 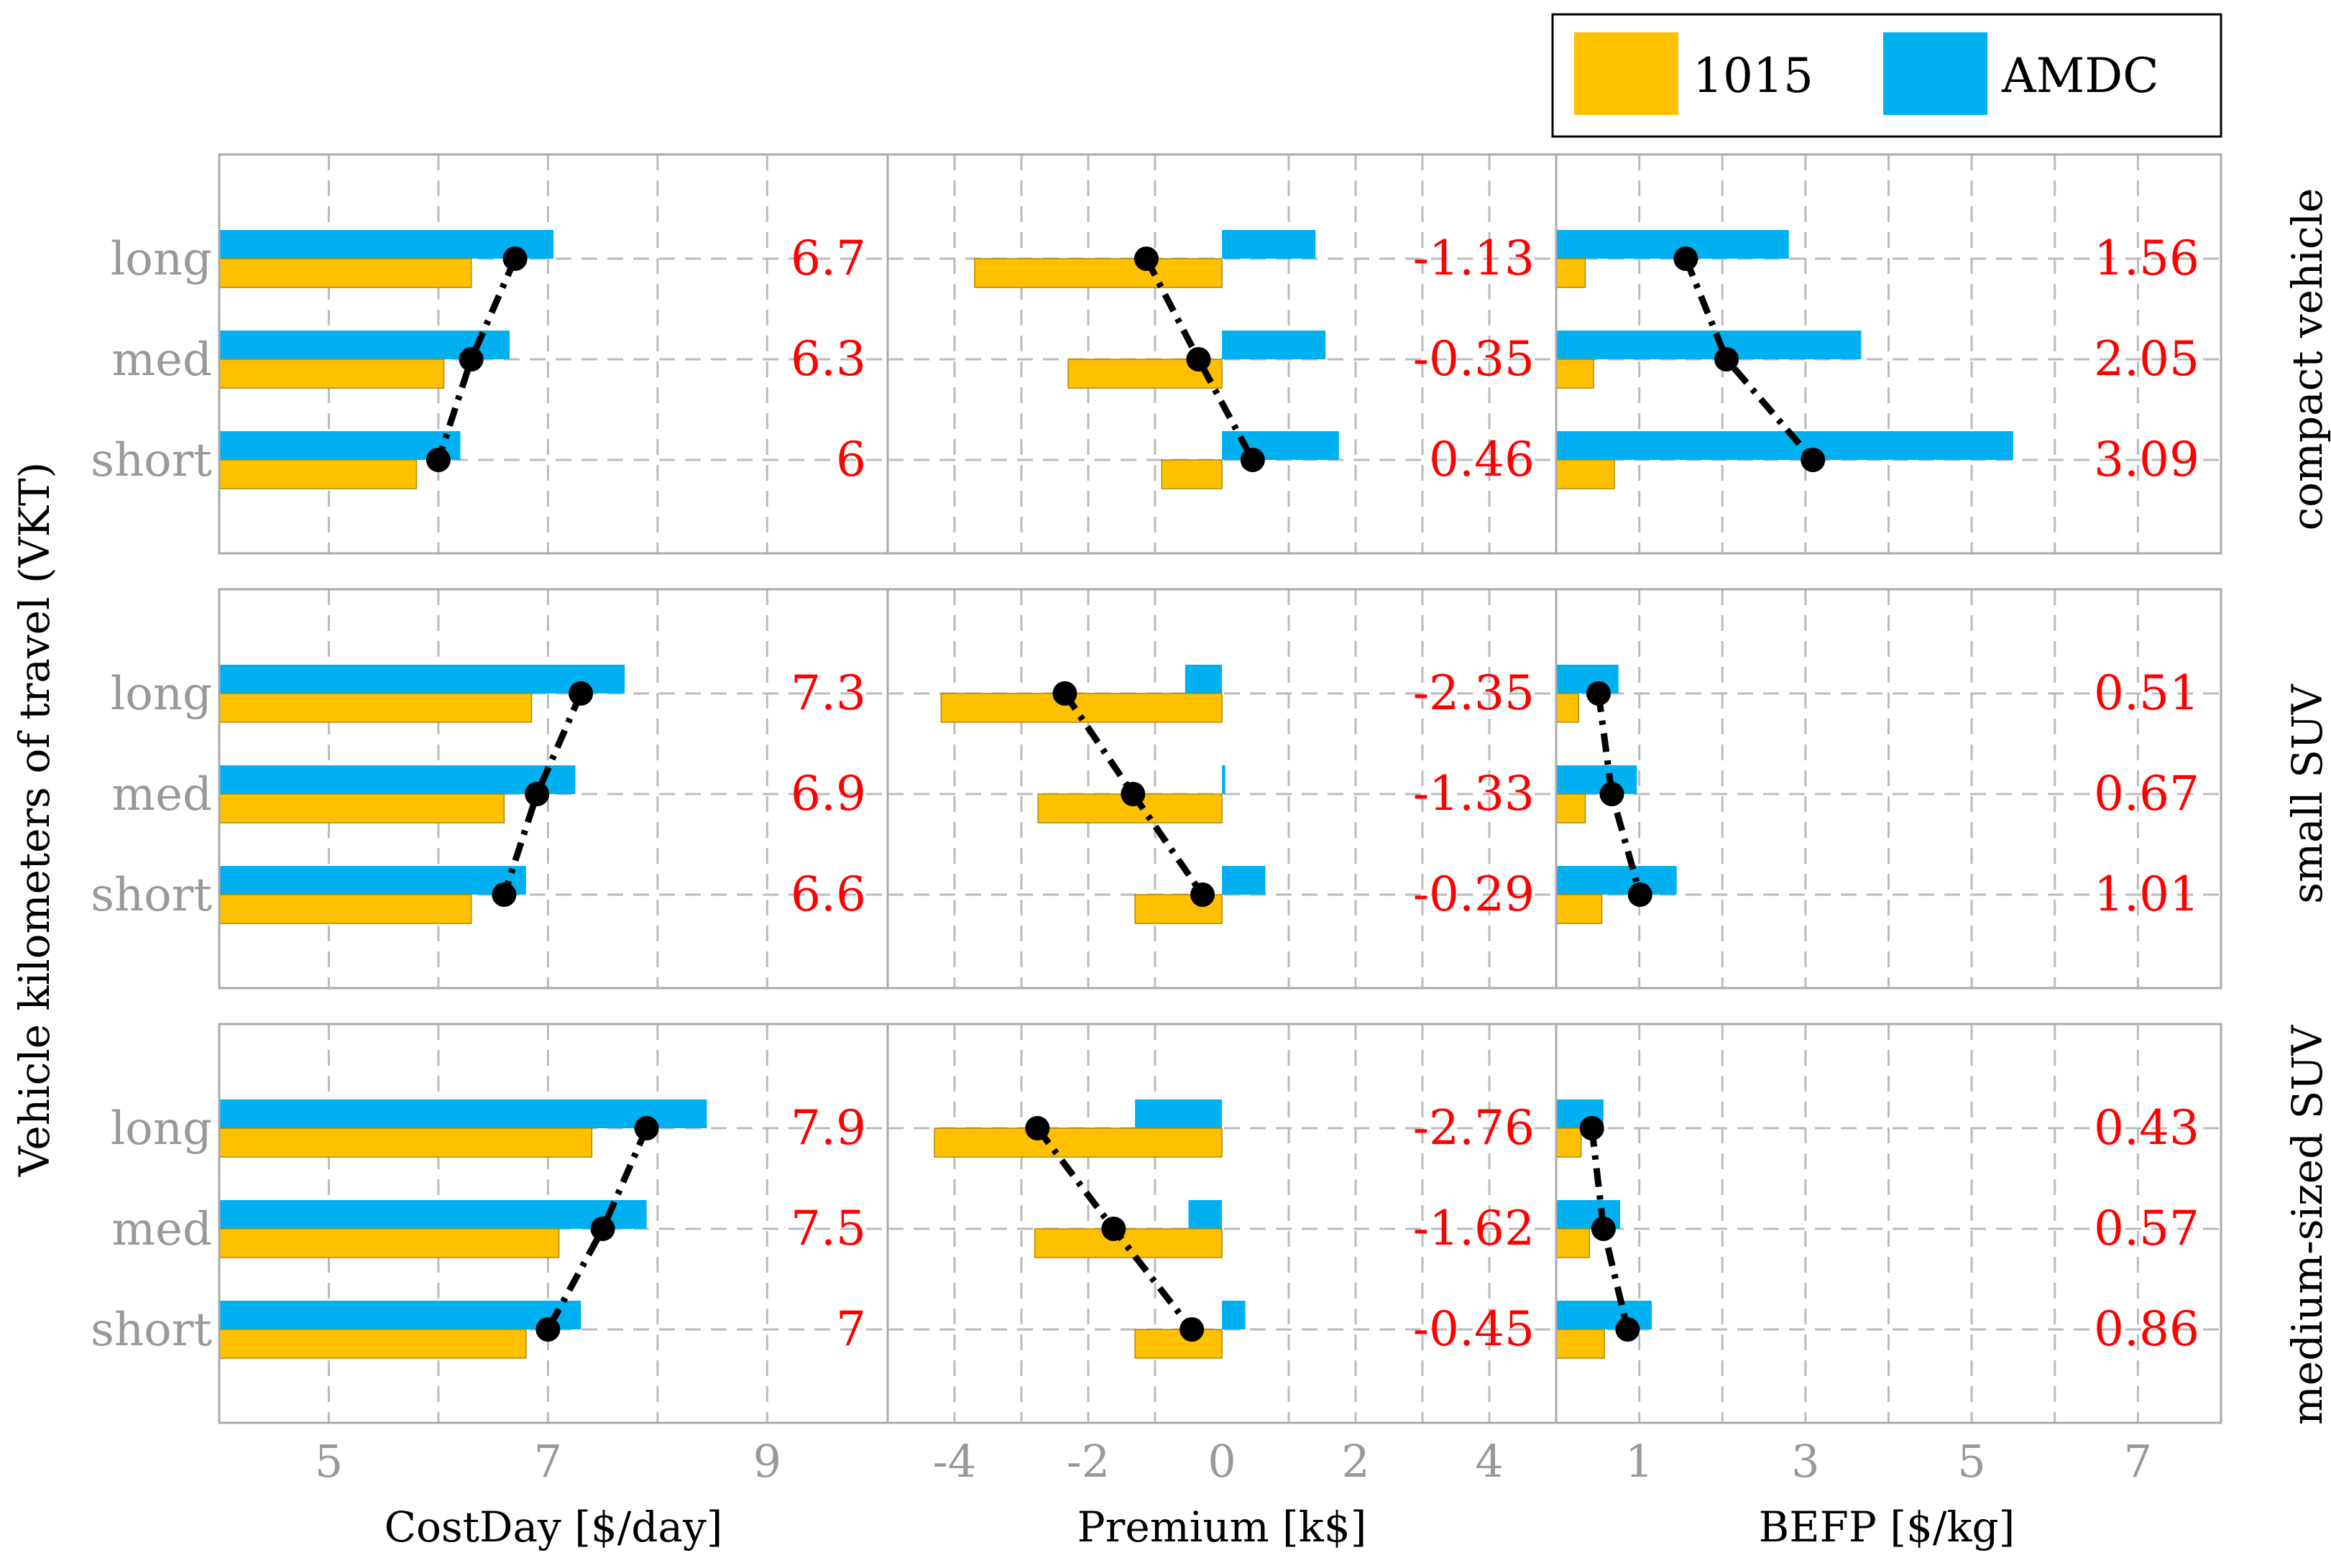 I want to click on data-label: 6.9, so click(x=829, y=793).